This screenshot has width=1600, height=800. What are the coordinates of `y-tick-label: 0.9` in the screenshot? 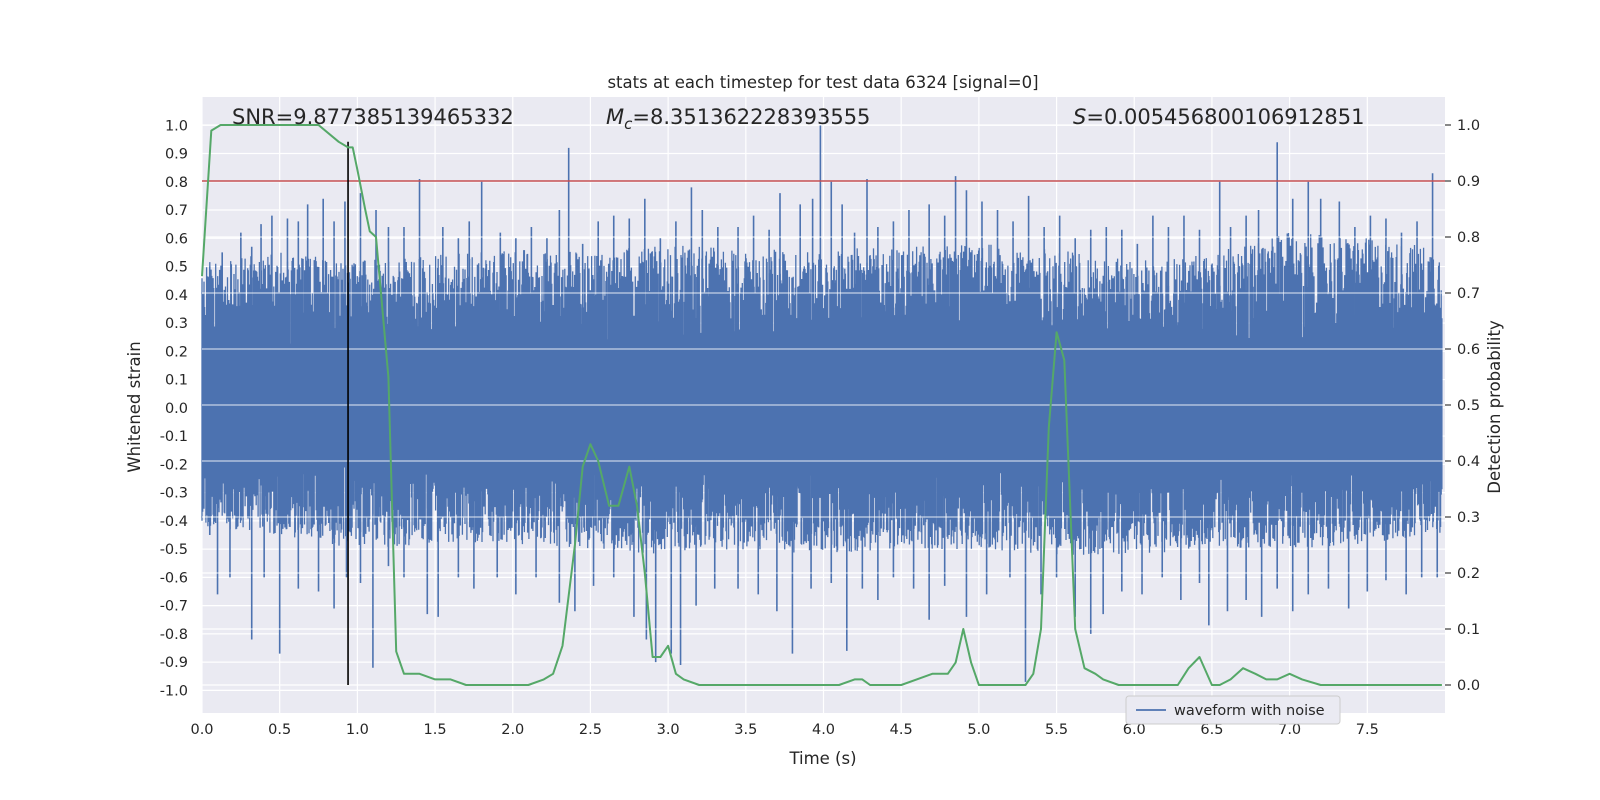 It's located at (176, 155).